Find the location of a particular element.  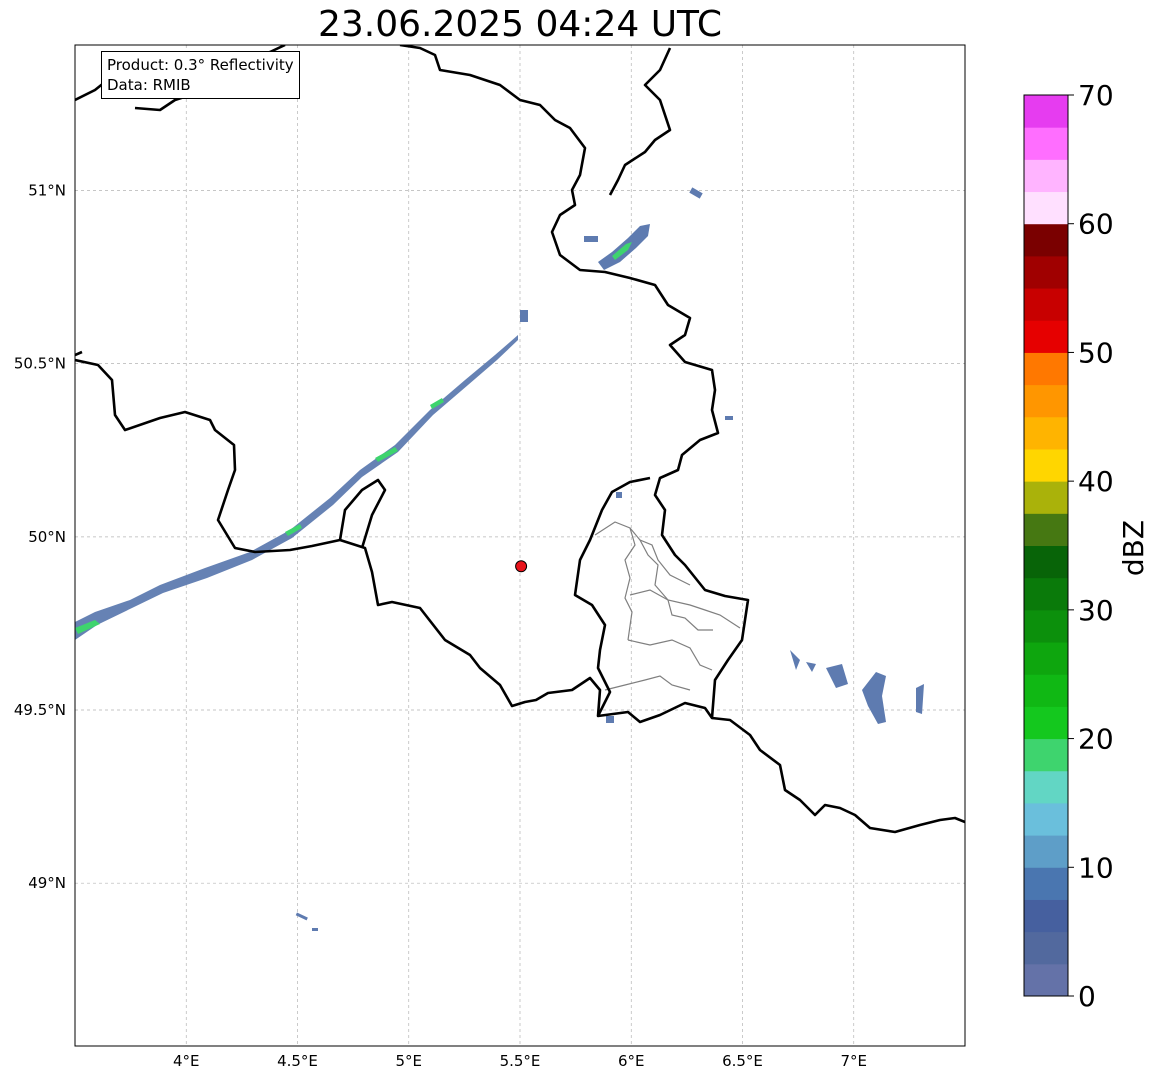

colorbar-tick-label: 50 is located at coordinates (1096, 352).